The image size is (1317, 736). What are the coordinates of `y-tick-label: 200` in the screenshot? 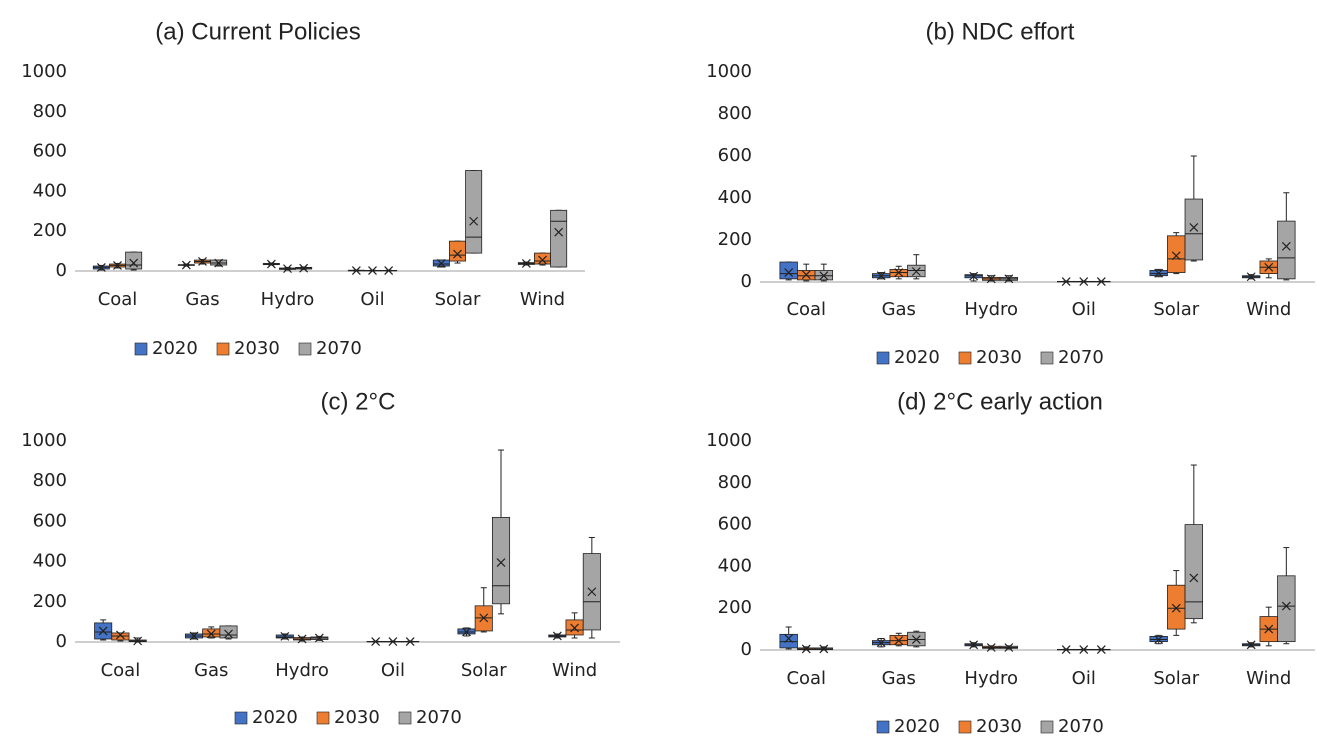 It's located at (50, 230).